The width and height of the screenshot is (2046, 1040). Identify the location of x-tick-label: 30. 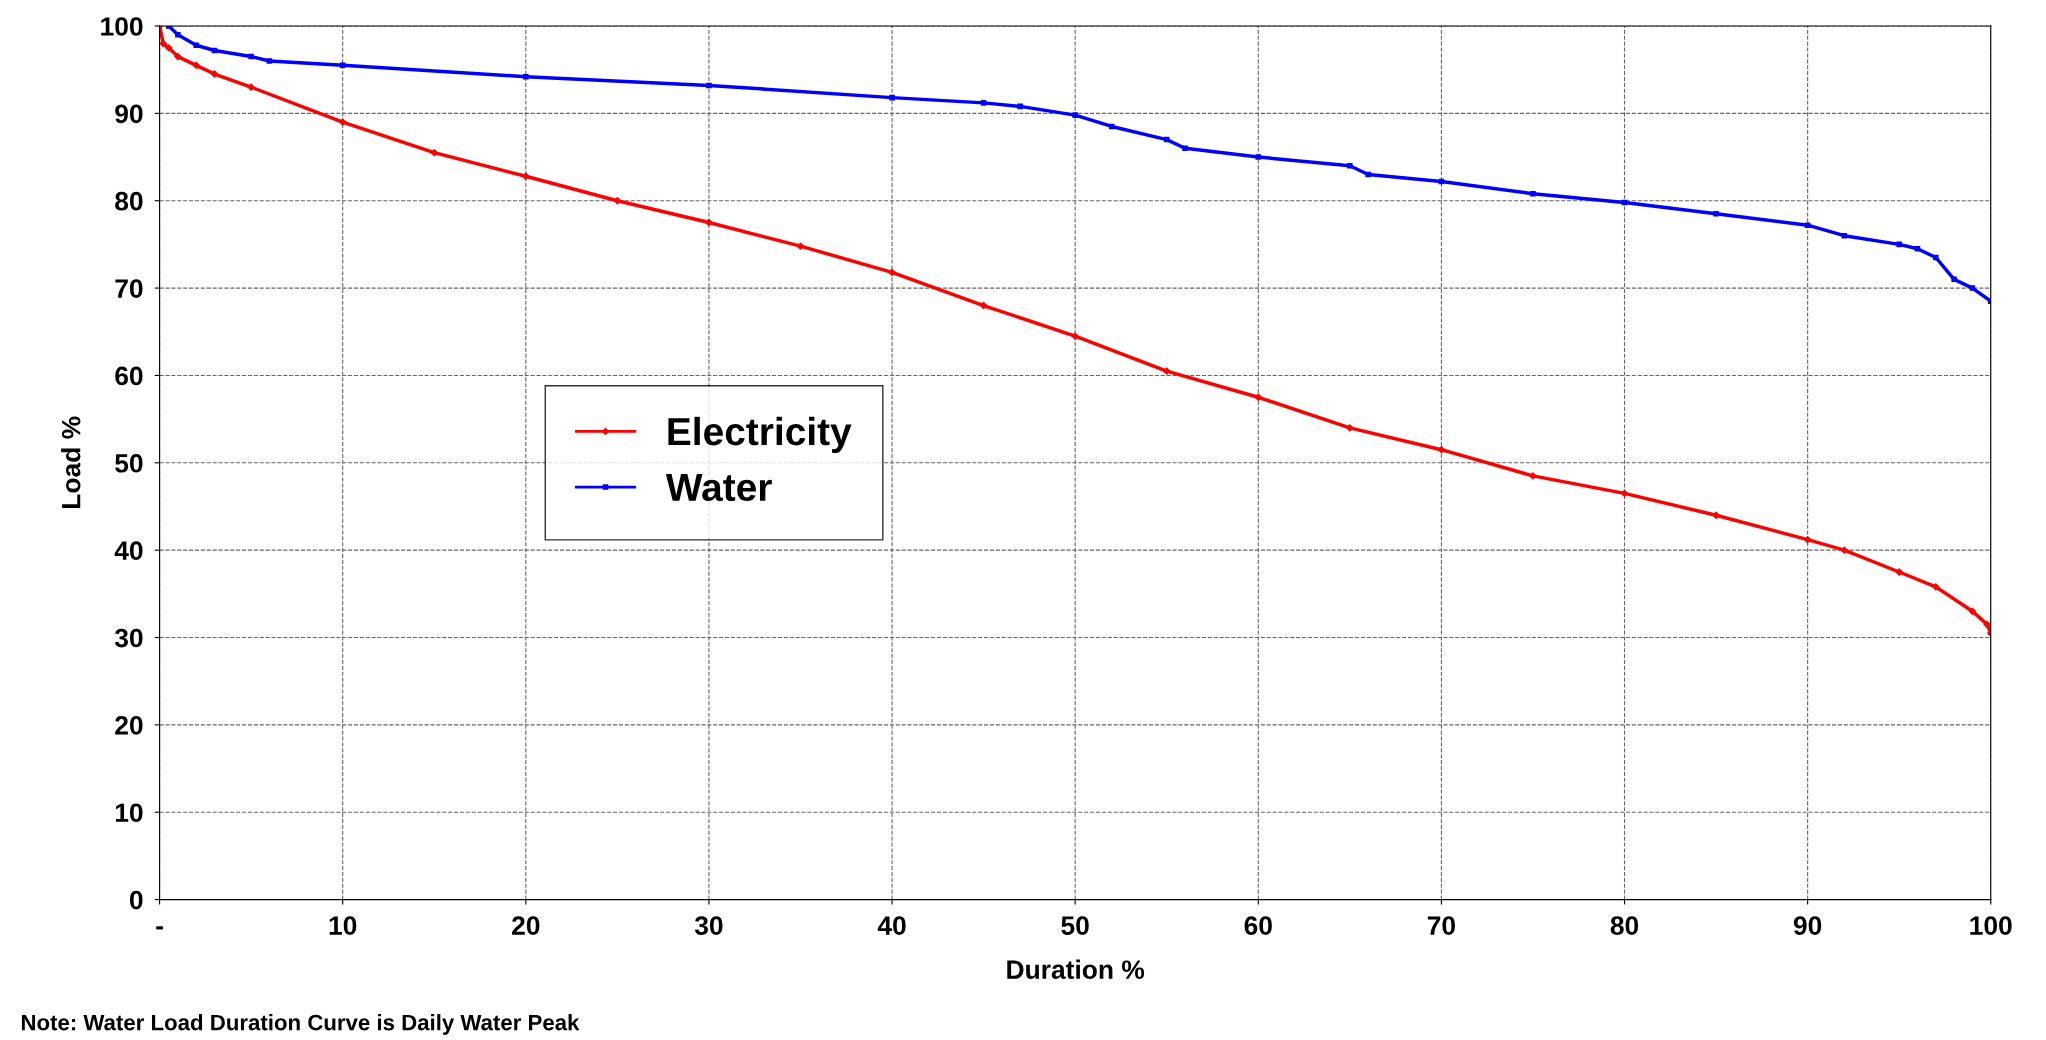
(708, 925).